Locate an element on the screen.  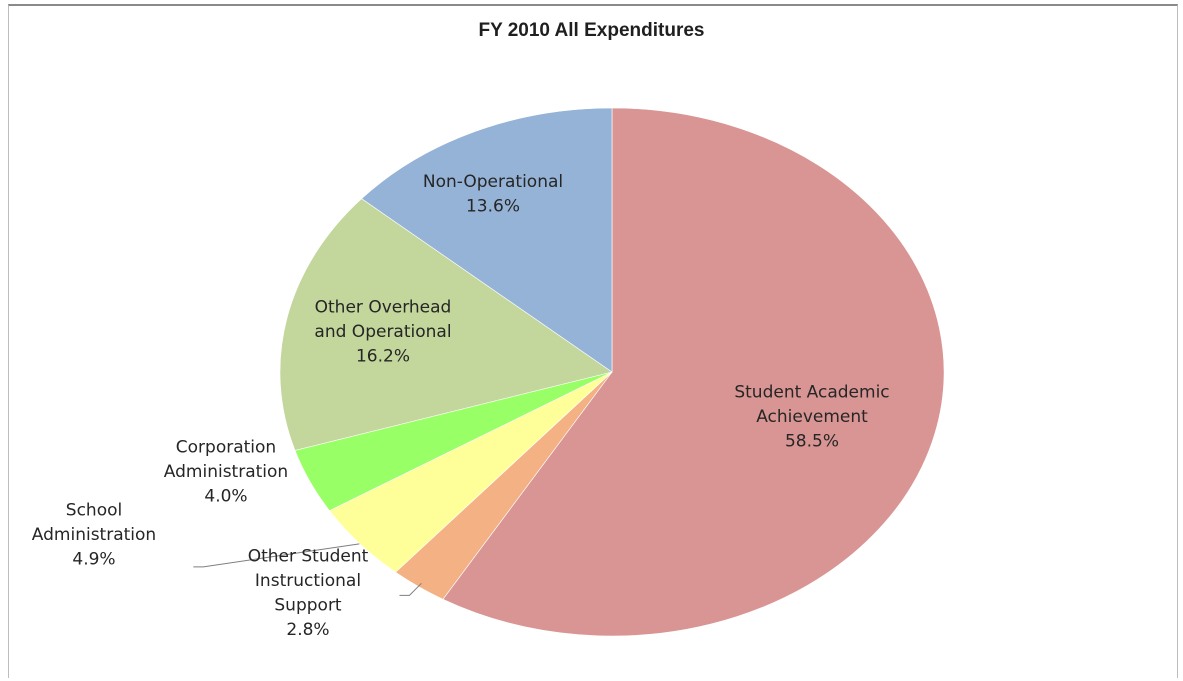
slice-label-other-student-instructional-support: Other Student Instructional Support 2.8% is located at coordinates (308, 593).